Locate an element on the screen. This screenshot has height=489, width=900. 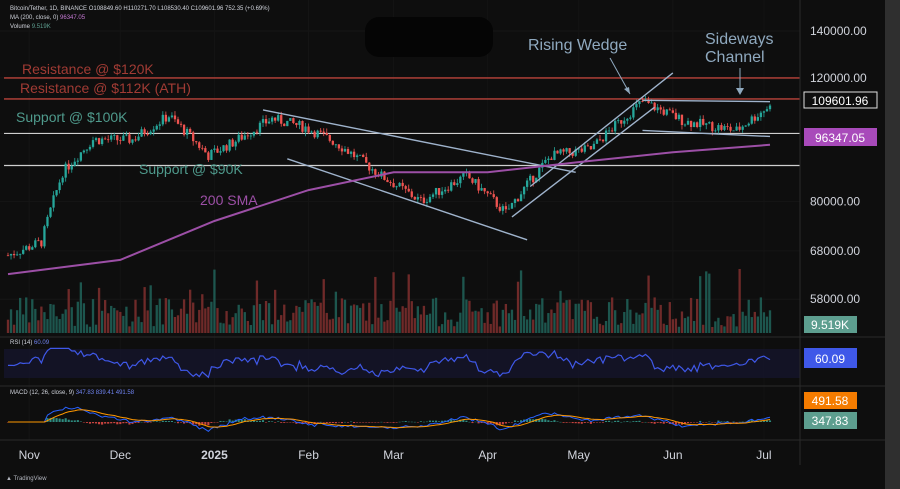
tradingview-logo-icon: ▲ is located at coordinates (9, 479).